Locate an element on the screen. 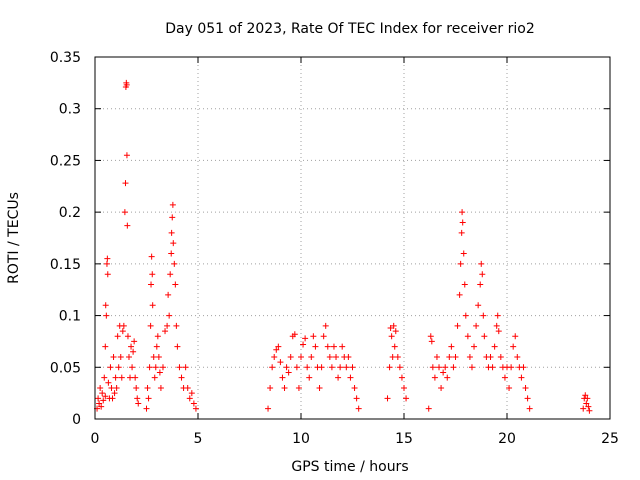 This screenshot has height=480, width=640. y-tick-label: 0 is located at coordinates (76, 420).